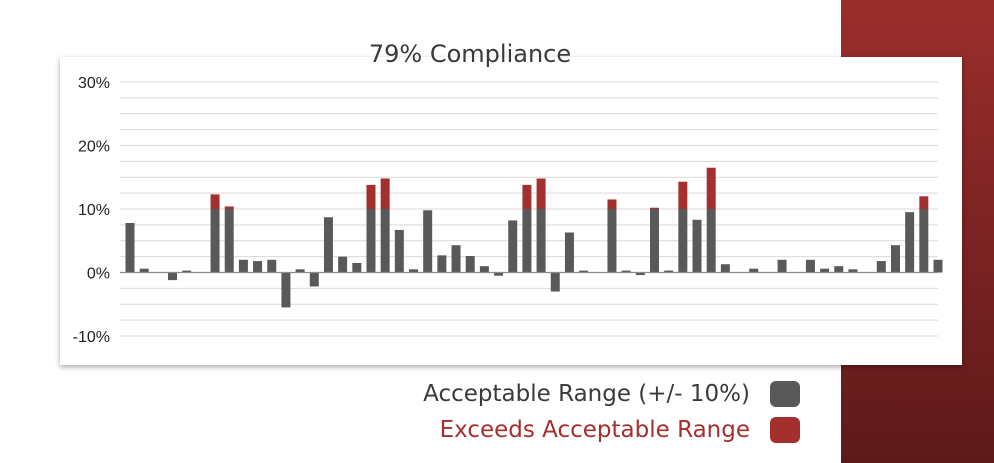 This screenshot has width=994, height=463. Describe the element at coordinates (785, 394) in the screenshot. I see `legend-swatch-acceptable` at that location.